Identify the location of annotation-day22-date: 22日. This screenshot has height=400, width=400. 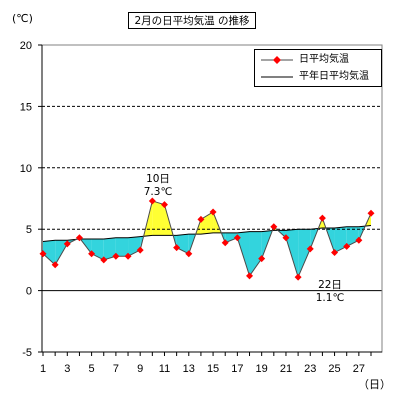
(330, 285).